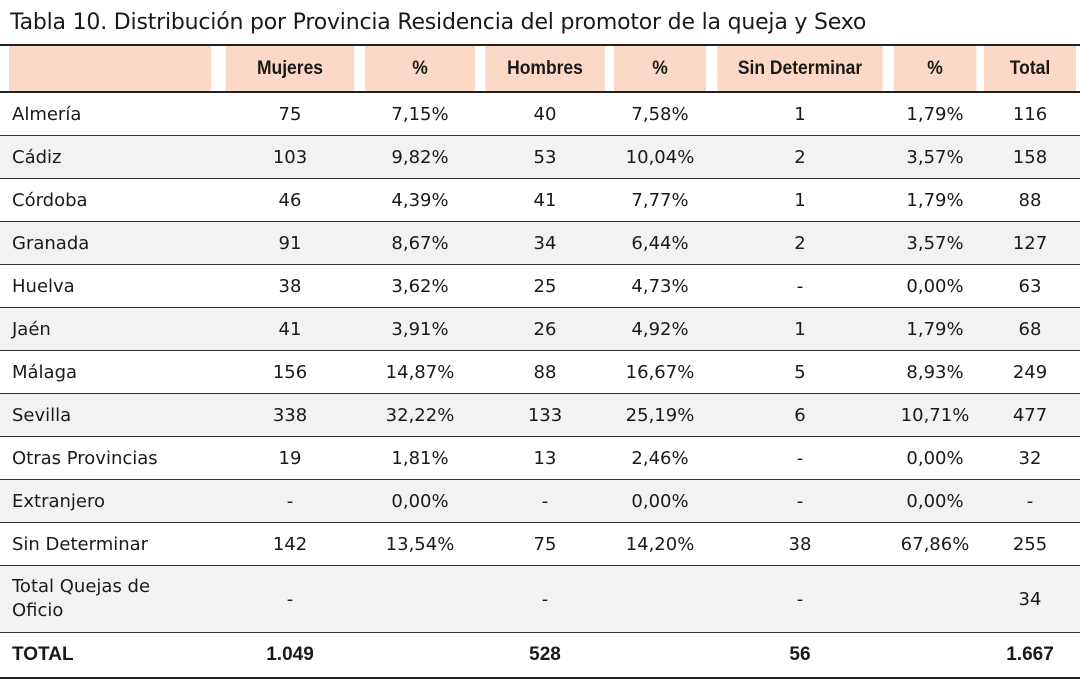  What do you see at coordinates (660, 599) in the screenshot?
I see `cell-pct-hombres` at bounding box center [660, 599].